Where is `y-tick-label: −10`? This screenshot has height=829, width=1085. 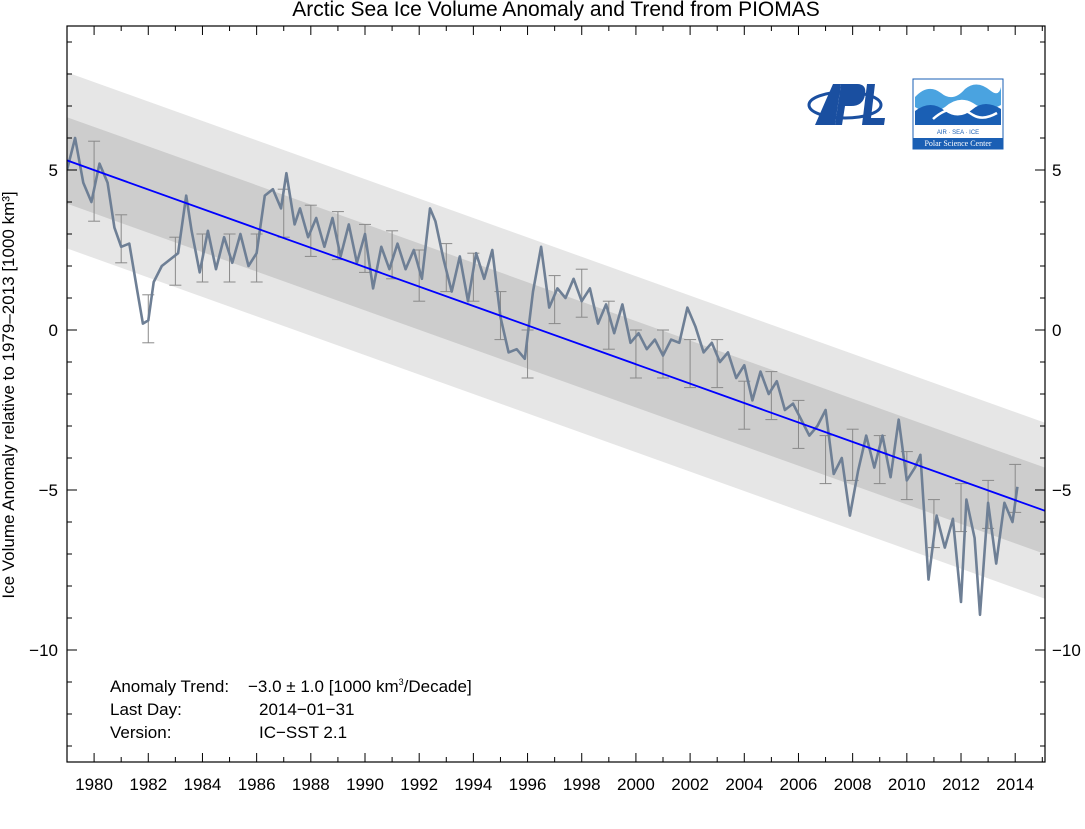 y-tick-label: −10 is located at coordinates (43, 650).